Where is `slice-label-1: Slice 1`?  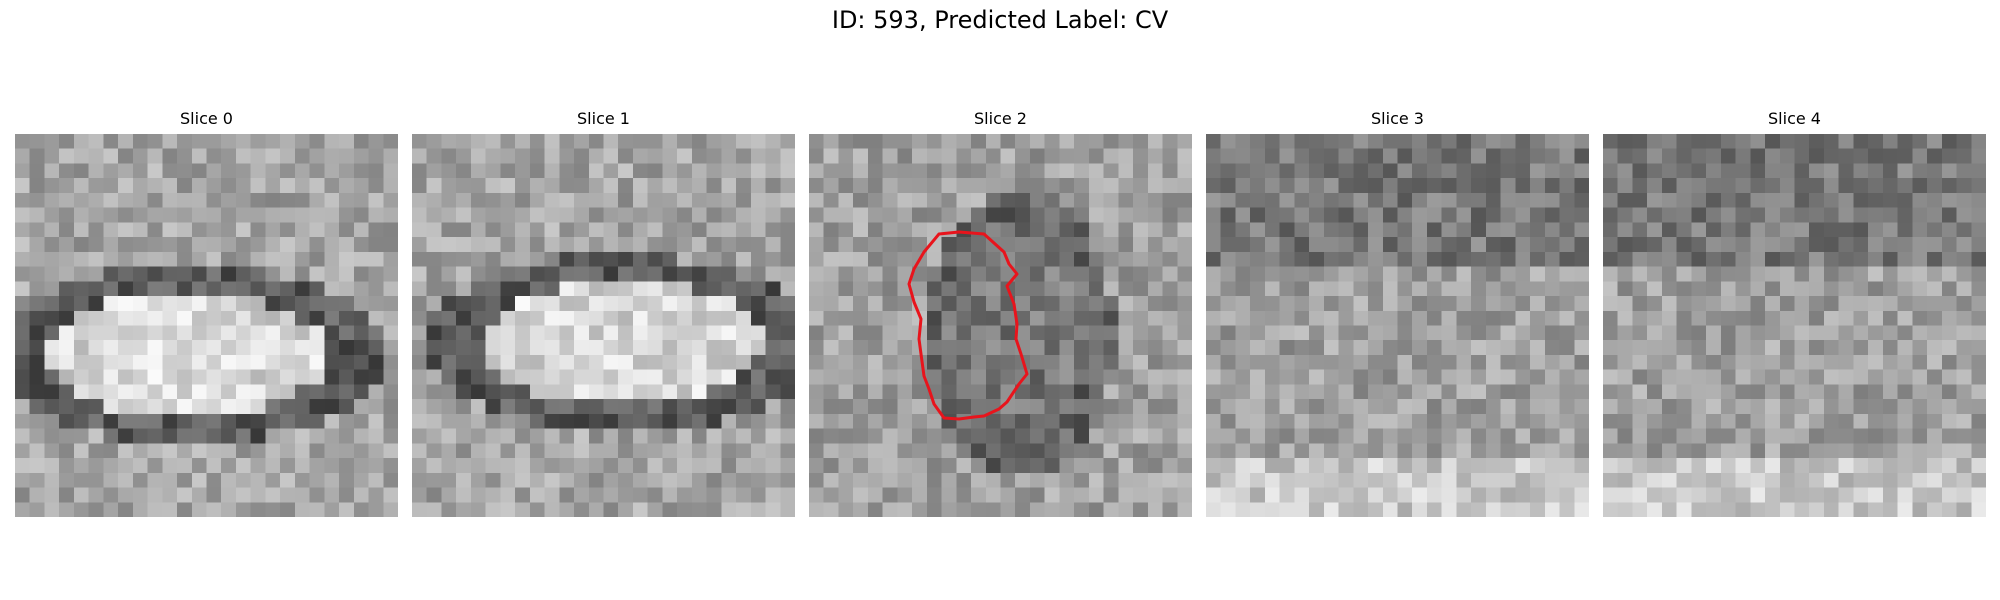
slice-label-1: Slice 1 is located at coordinates (603, 118).